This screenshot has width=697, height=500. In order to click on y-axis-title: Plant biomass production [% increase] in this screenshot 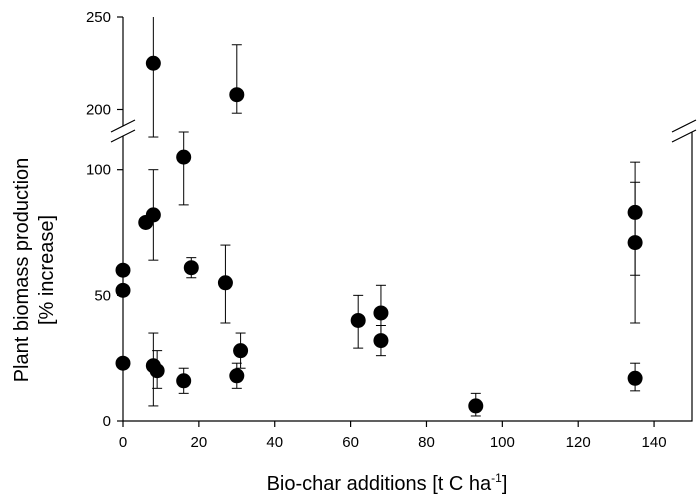, I will do `click(34, 270)`.